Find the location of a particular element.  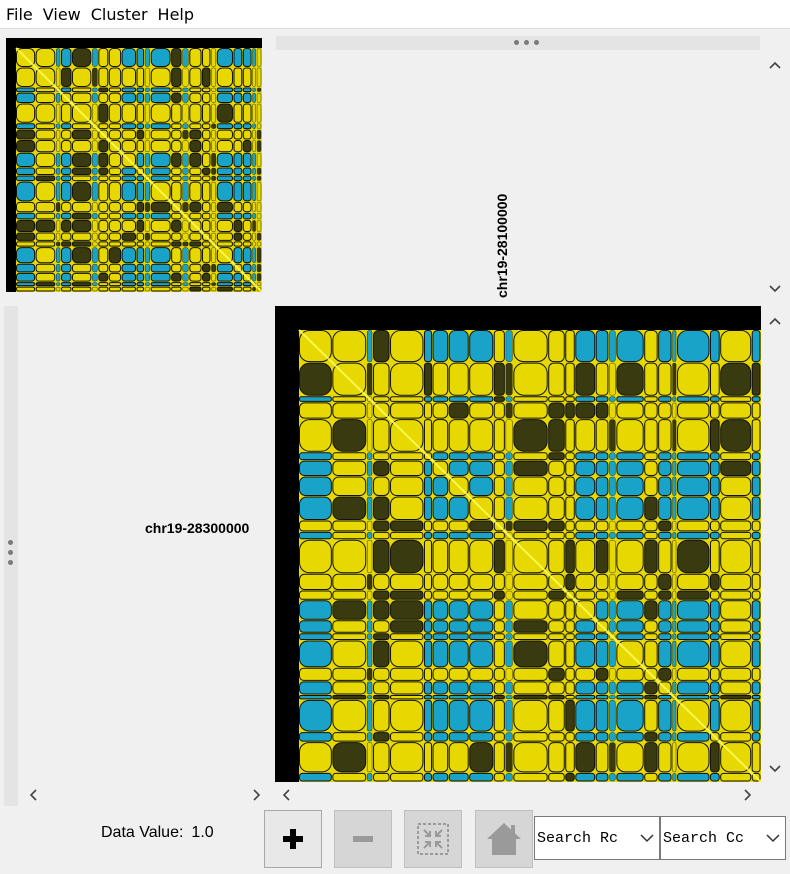

home-button is located at coordinates (504, 839).